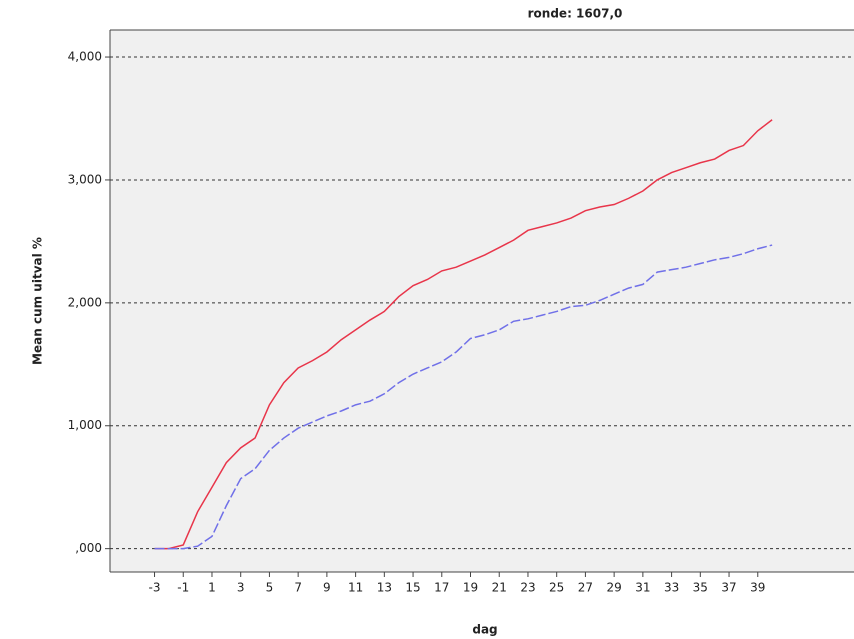 Image resolution: width=854 pixels, height=639 pixels. What do you see at coordinates (441, 588) in the screenshot?
I see `x-tick-label: 17` at bounding box center [441, 588].